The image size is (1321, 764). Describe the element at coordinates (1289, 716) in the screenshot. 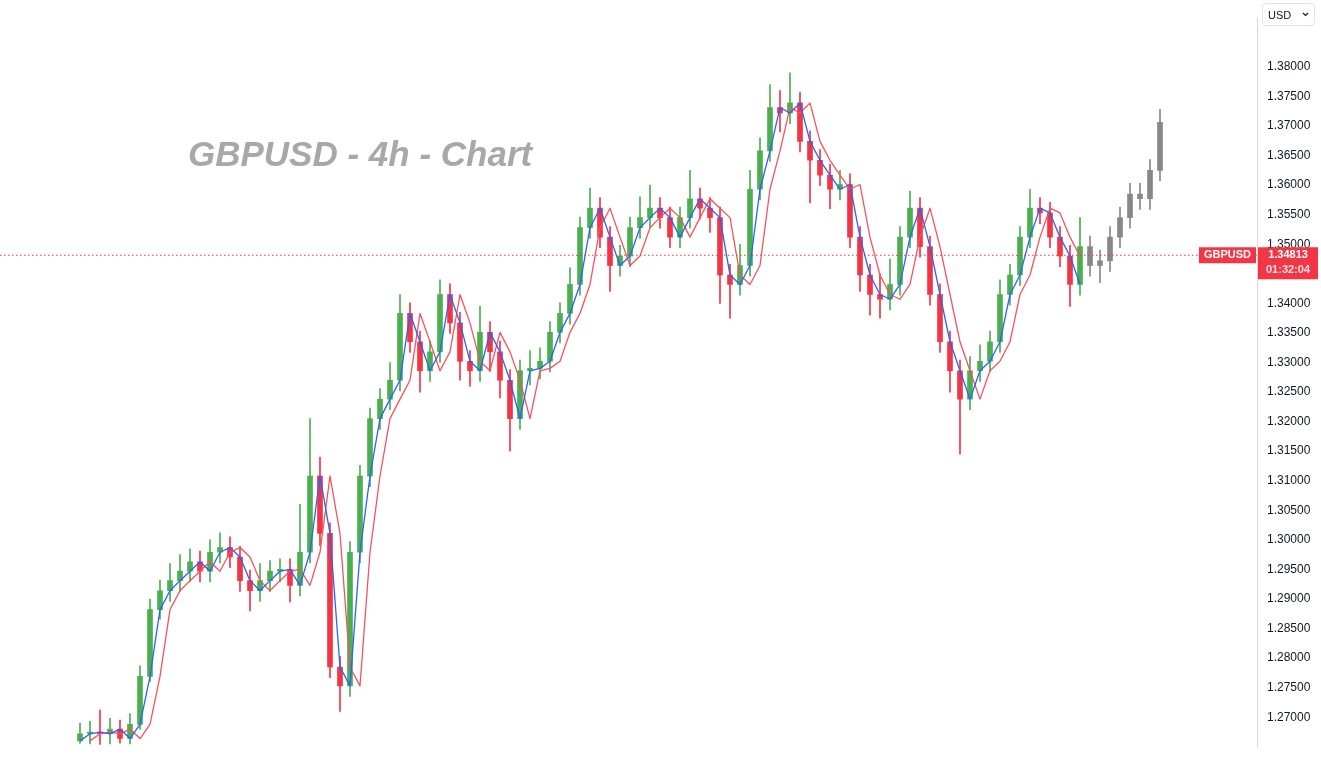

I see `y-tick-label: 1.27000` at that location.